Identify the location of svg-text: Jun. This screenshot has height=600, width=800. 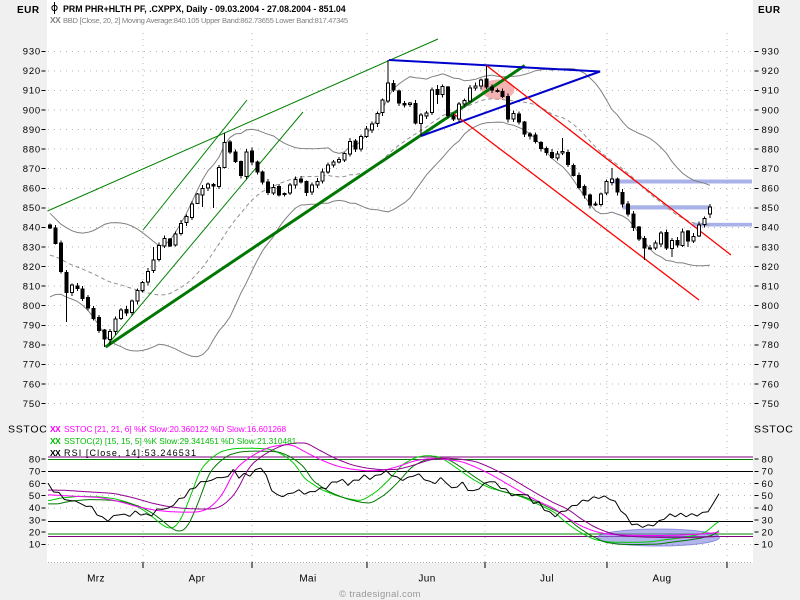
(426, 579).